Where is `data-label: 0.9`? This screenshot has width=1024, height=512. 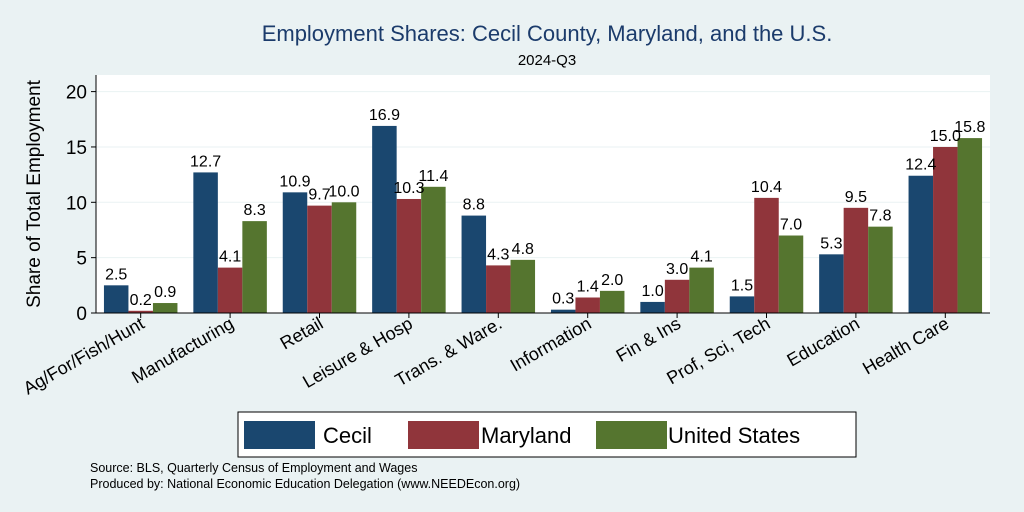
data-label: 0.9 is located at coordinates (165, 292).